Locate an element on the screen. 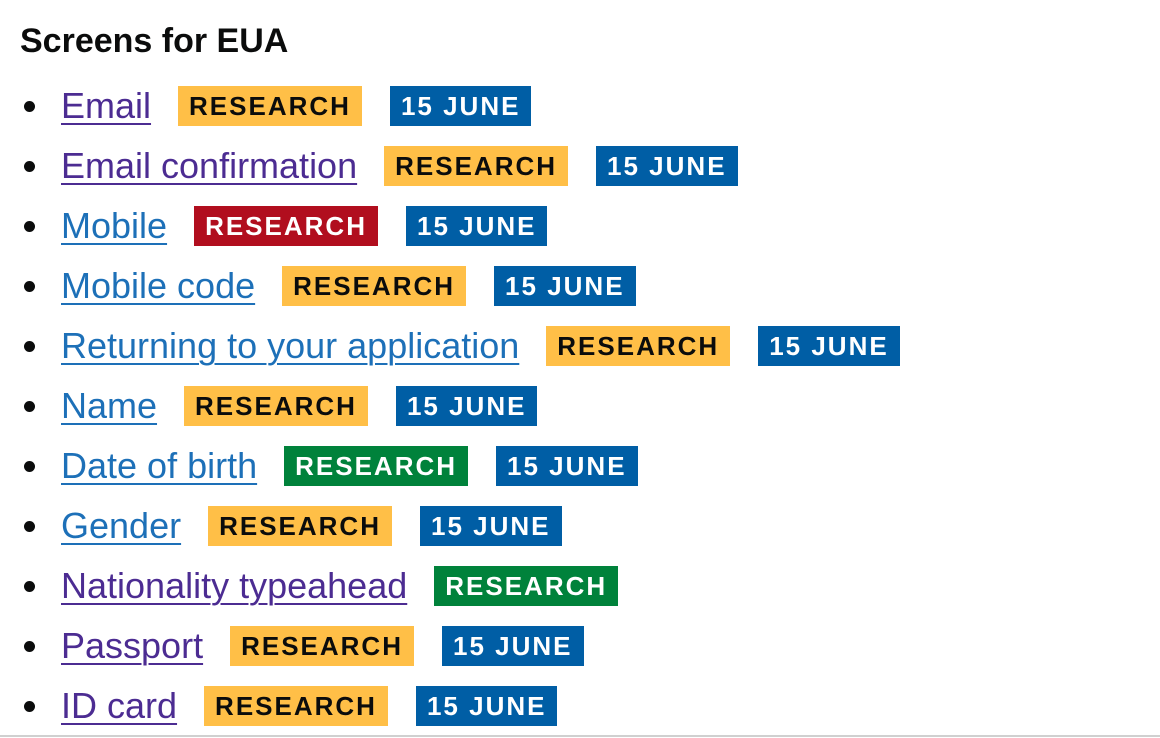 This screenshot has width=1160, height=738. page-heading: Screens for EUA is located at coordinates (154, 41).